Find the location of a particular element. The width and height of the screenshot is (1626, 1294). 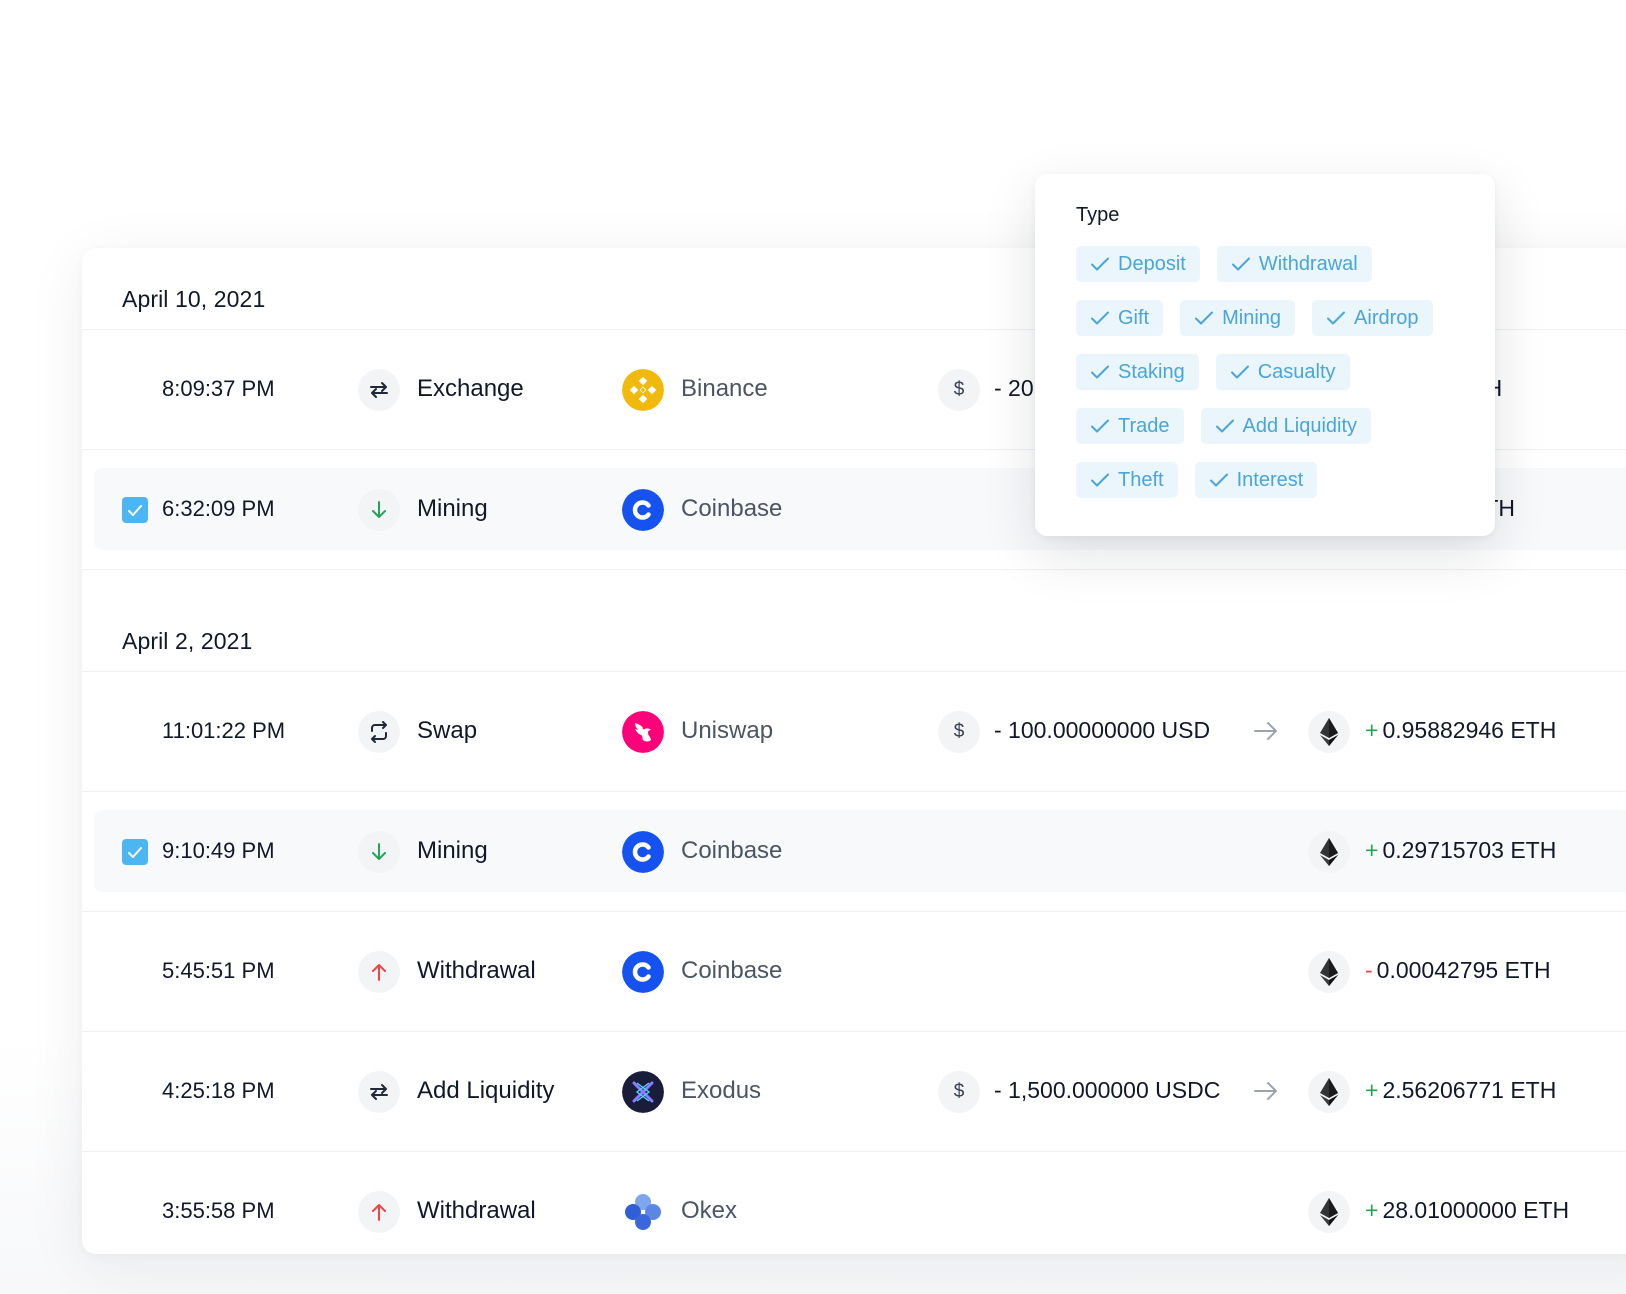

filter-chip-row: Theft Interest is located at coordinates (1276, 480).